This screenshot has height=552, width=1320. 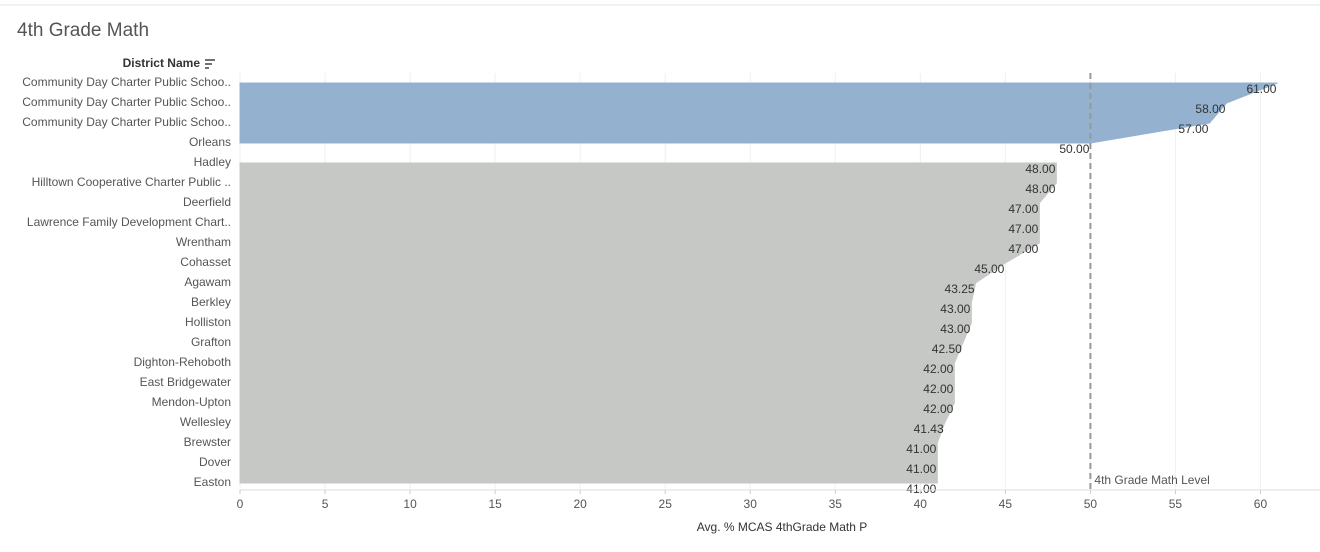 I want to click on category-label: East Bridgewater, so click(x=185, y=382).